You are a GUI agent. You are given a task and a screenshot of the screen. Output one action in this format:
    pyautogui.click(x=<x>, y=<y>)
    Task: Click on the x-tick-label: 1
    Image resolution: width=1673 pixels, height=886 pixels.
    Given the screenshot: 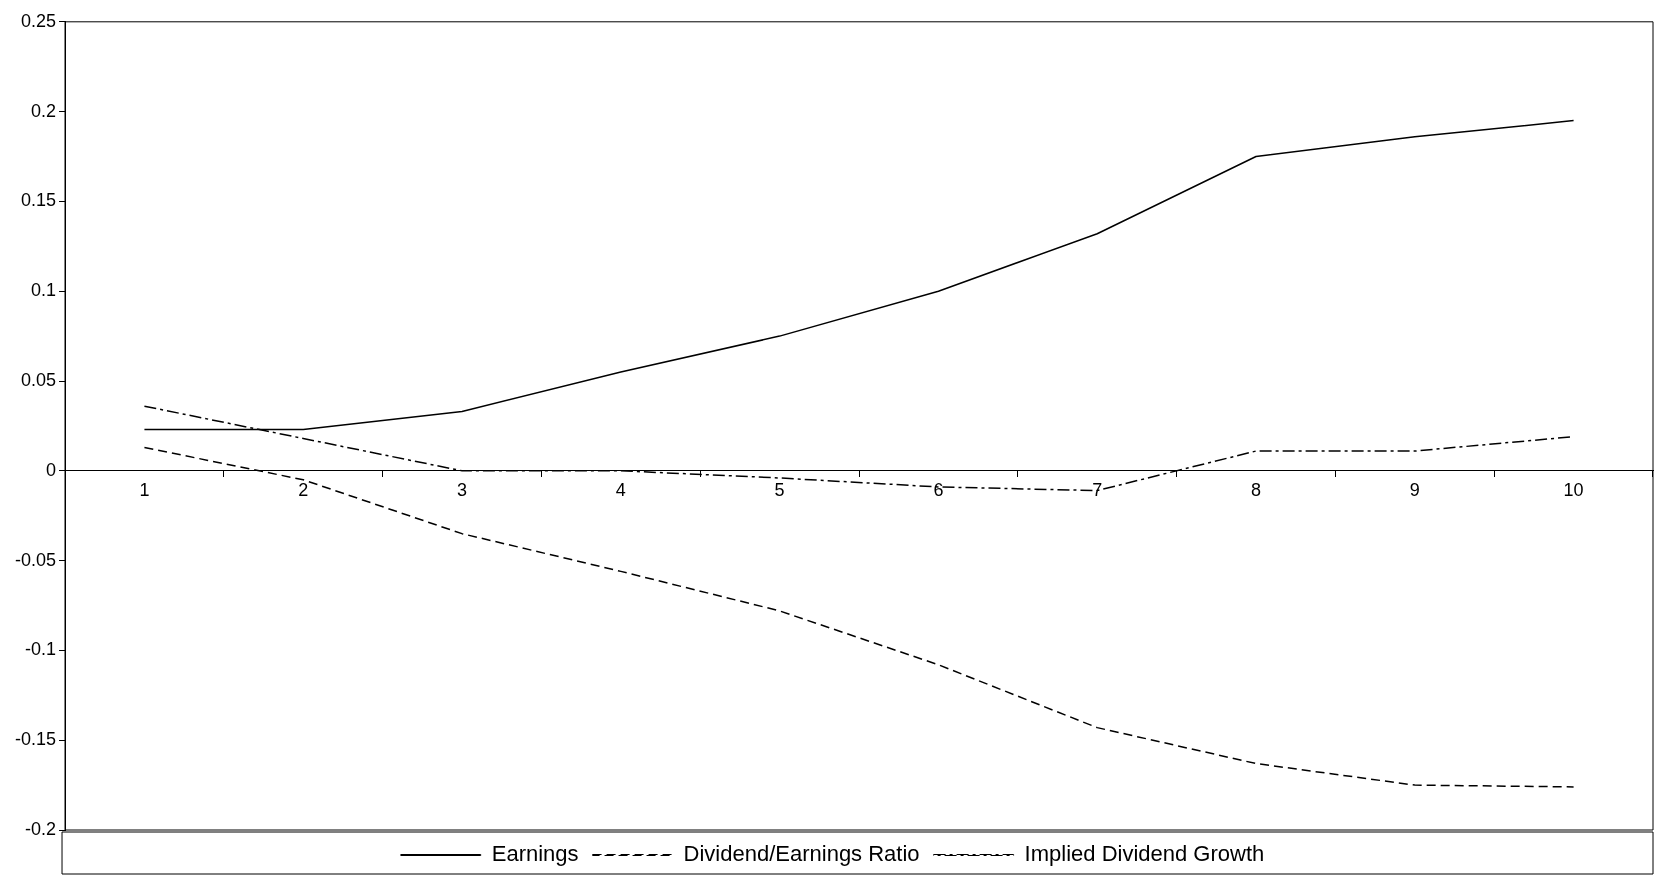 What is the action you would take?
    pyautogui.click(x=144, y=489)
    